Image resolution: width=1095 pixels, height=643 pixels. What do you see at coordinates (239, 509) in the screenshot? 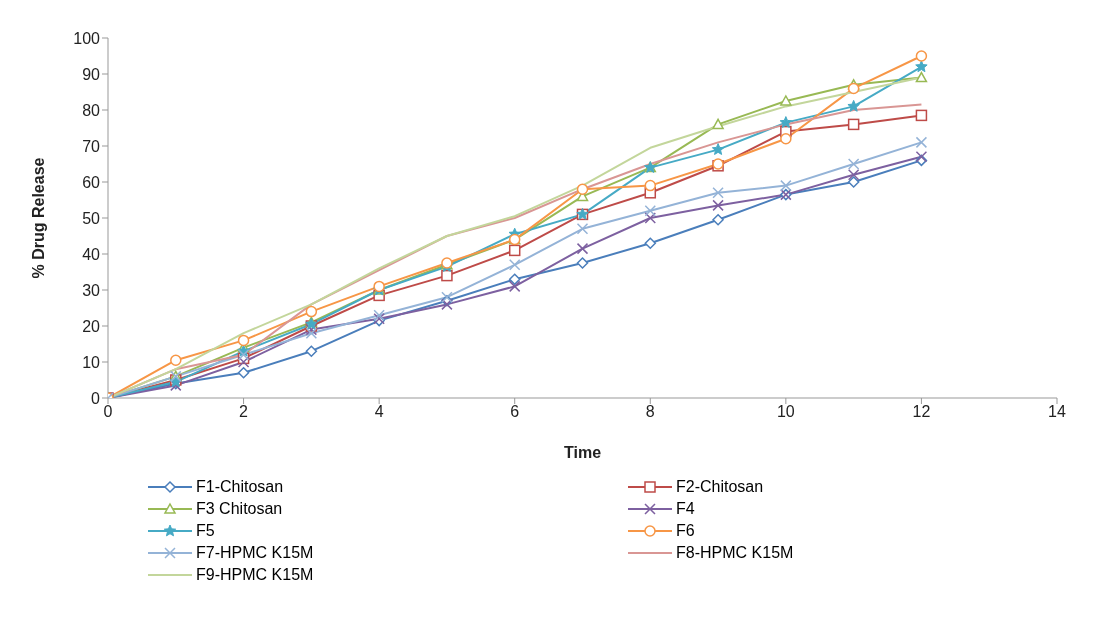
I see `legend-label: F3 Chitosan` at bounding box center [239, 509].